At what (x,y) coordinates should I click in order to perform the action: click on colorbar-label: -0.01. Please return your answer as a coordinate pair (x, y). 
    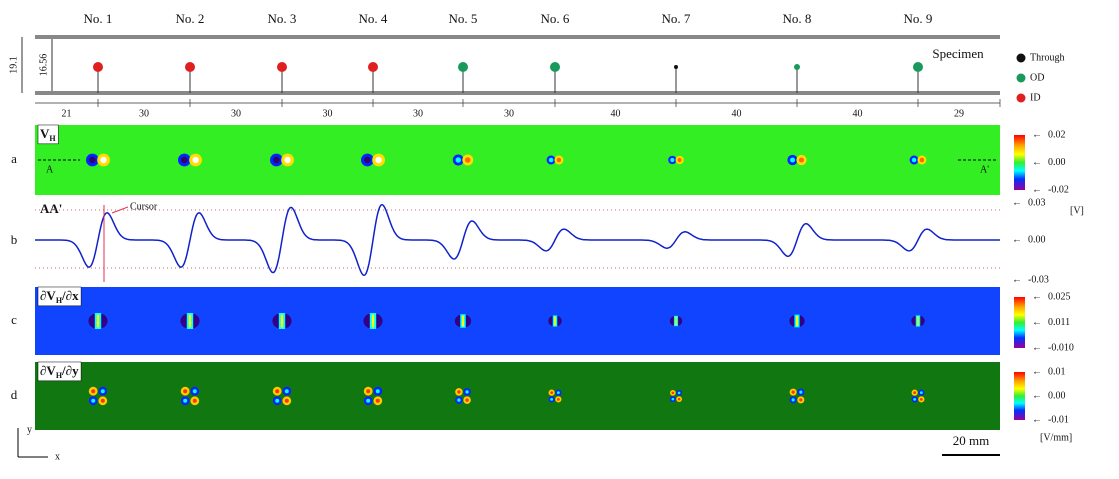
    Looking at the image, I should click on (1058, 419).